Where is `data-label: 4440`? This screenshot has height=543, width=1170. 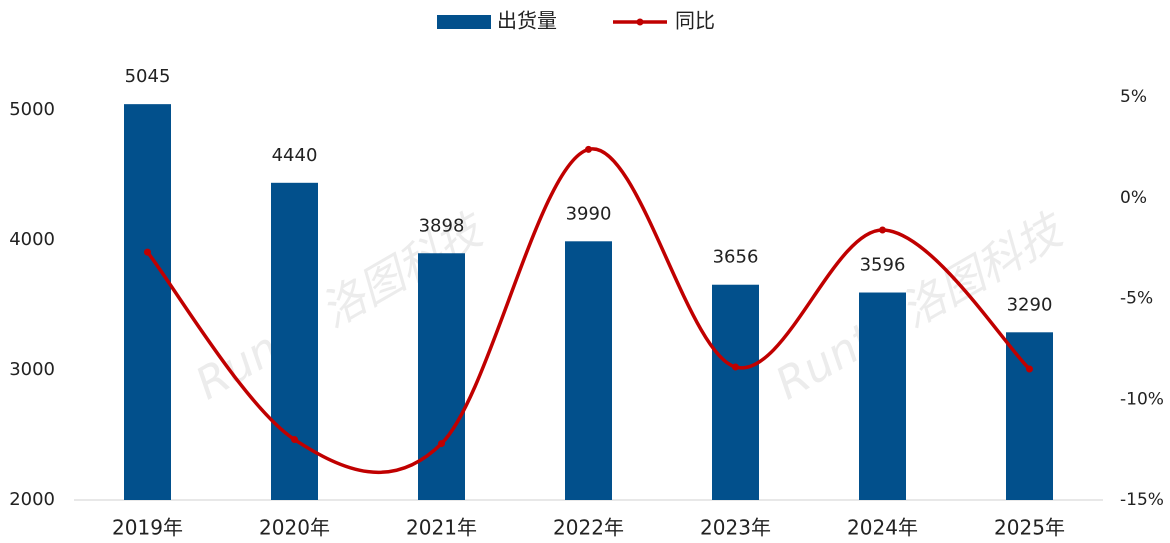
data-label: 4440 is located at coordinates (295, 155).